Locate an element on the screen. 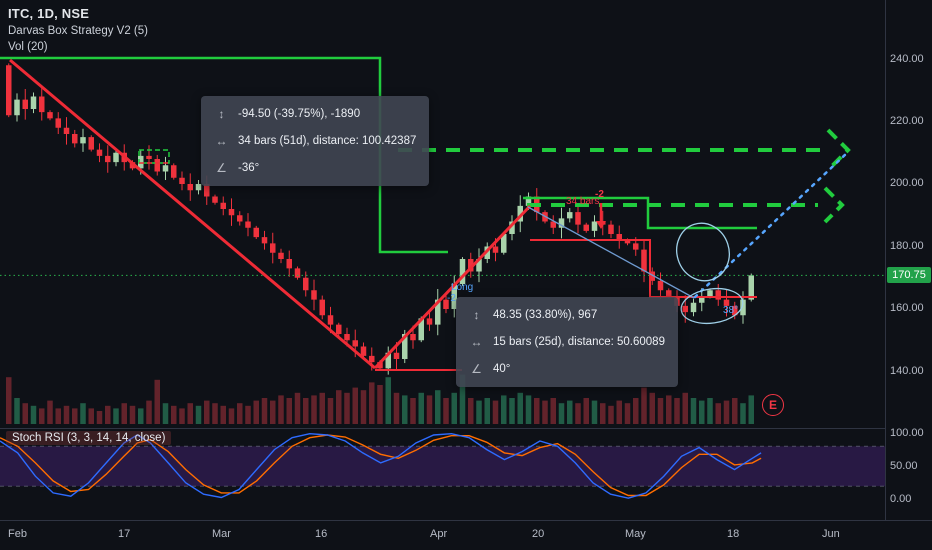 This screenshot has width=932, height=550. stoch-scale-label: 0.00 is located at coordinates (901, 499).